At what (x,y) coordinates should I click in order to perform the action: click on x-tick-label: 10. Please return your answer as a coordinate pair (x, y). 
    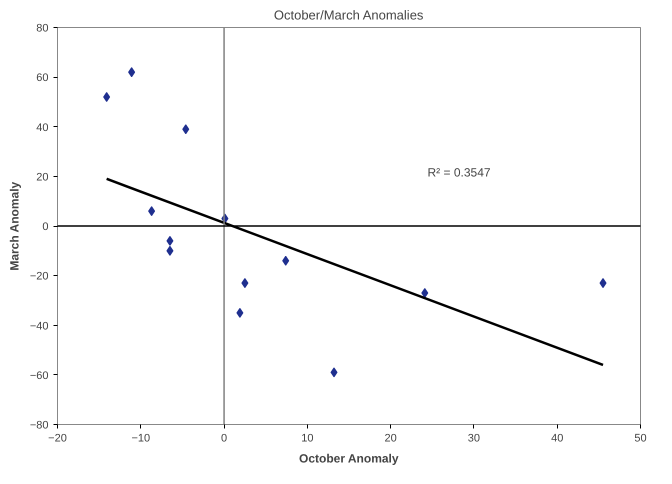
    Looking at the image, I should click on (307, 438).